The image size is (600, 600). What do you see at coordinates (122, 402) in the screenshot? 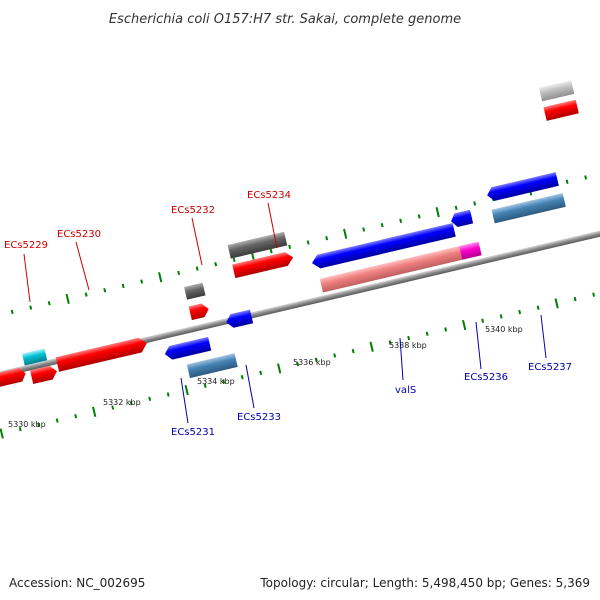
I see `tick-label-5332: 5332 kbp` at bounding box center [122, 402].